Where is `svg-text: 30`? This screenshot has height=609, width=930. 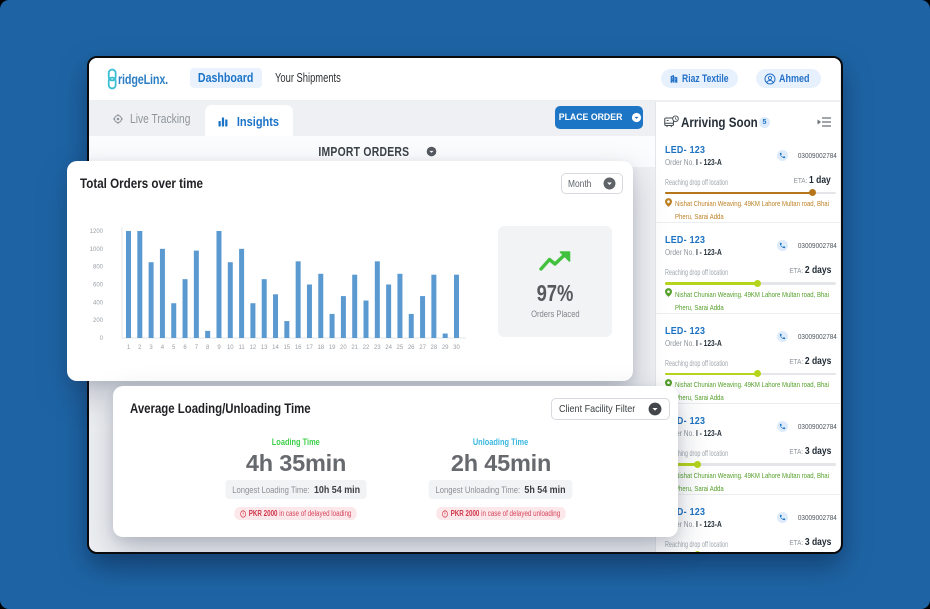 svg-text: 30 is located at coordinates (456, 348).